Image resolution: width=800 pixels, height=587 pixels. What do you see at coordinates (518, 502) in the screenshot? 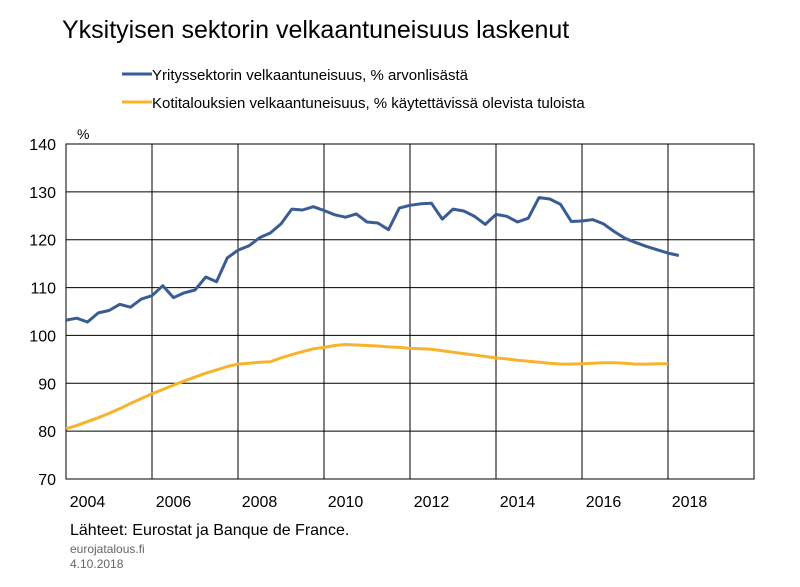
I see `x-tick-label: 2014` at bounding box center [518, 502].